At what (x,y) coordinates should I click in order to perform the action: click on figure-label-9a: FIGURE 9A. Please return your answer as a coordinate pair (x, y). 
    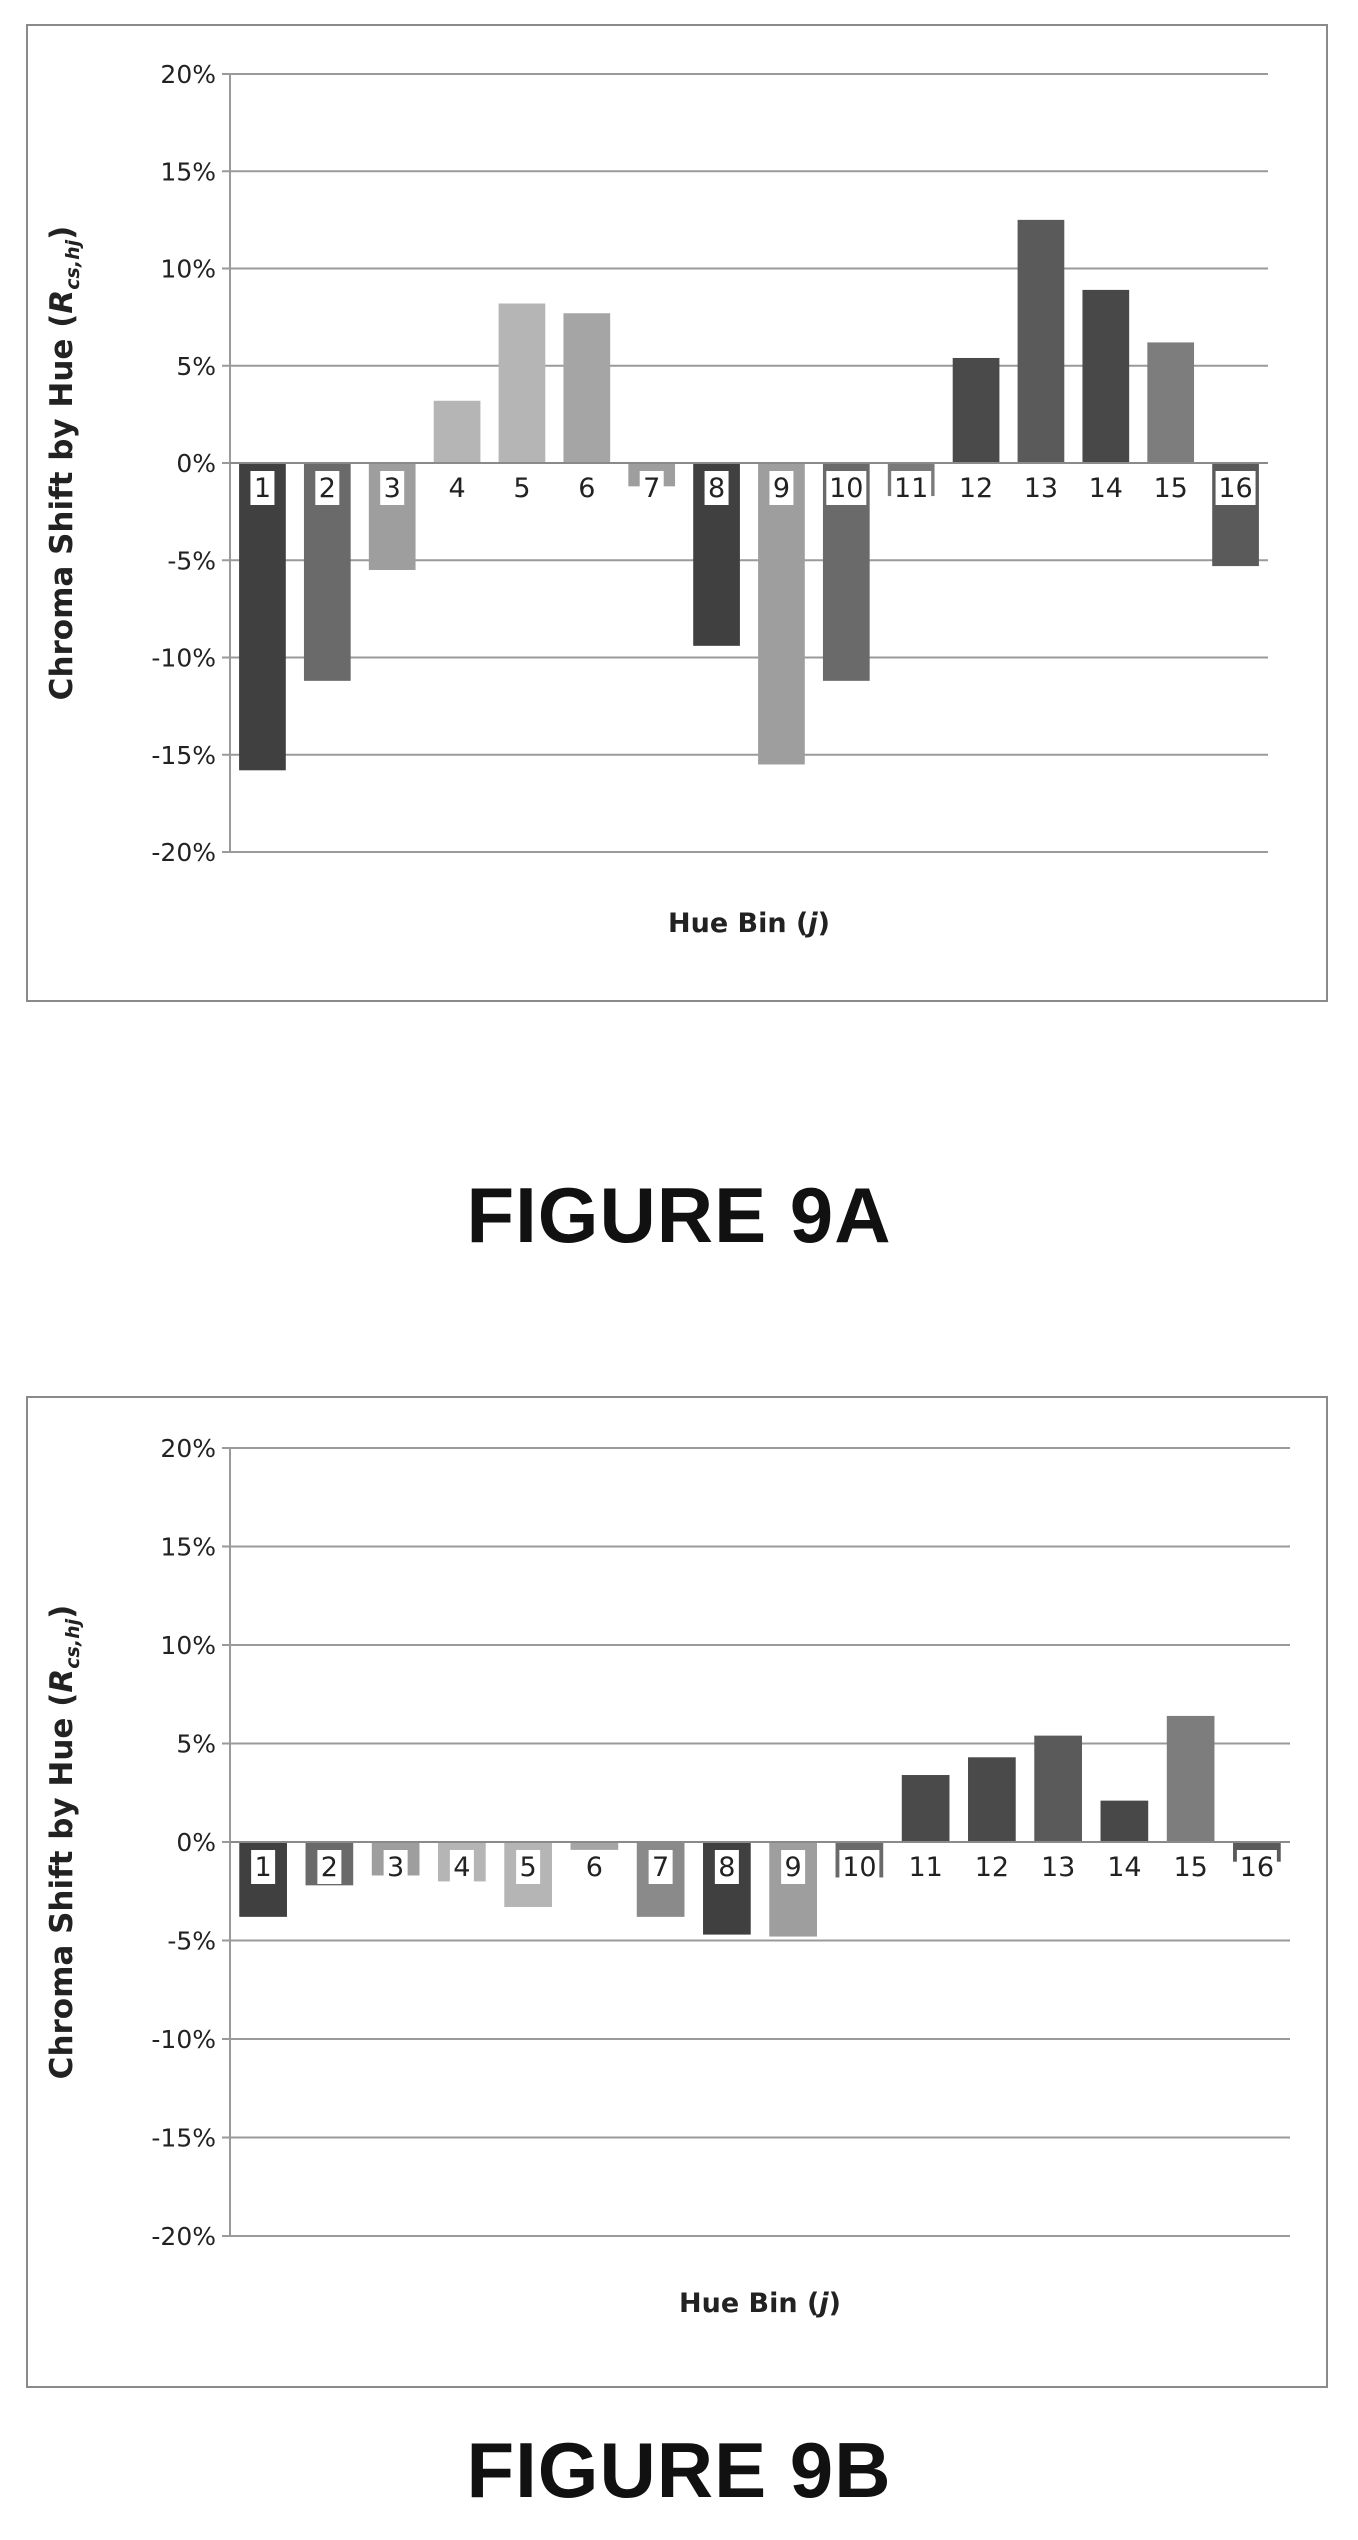
    Looking at the image, I should click on (679, 1215).